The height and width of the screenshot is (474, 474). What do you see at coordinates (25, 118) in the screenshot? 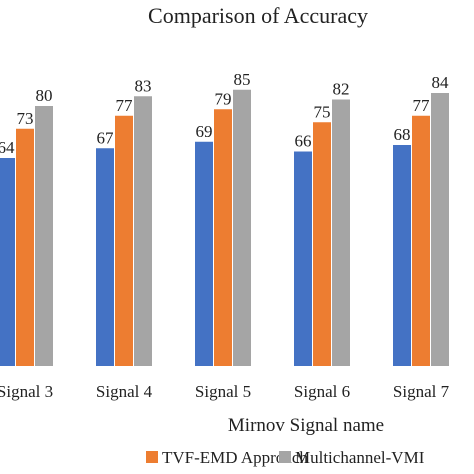
I see `data-label: 73` at bounding box center [25, 118].